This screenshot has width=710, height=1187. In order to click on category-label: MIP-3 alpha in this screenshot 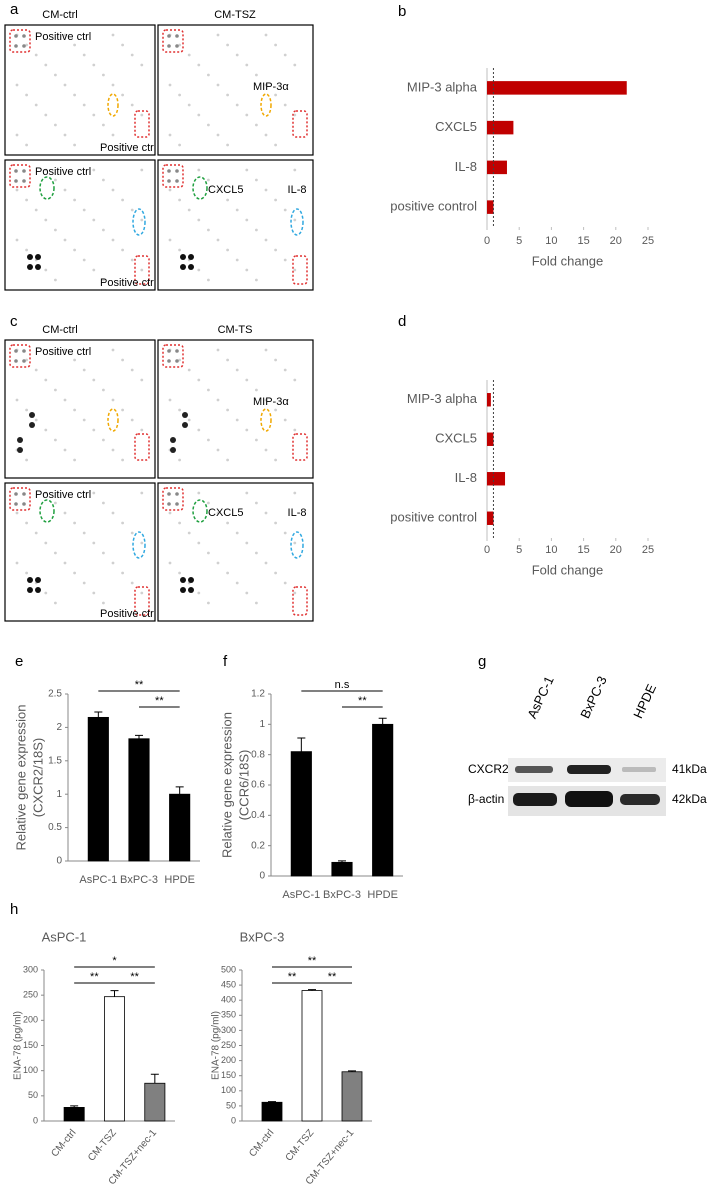, I will do `click(442, 86)`.